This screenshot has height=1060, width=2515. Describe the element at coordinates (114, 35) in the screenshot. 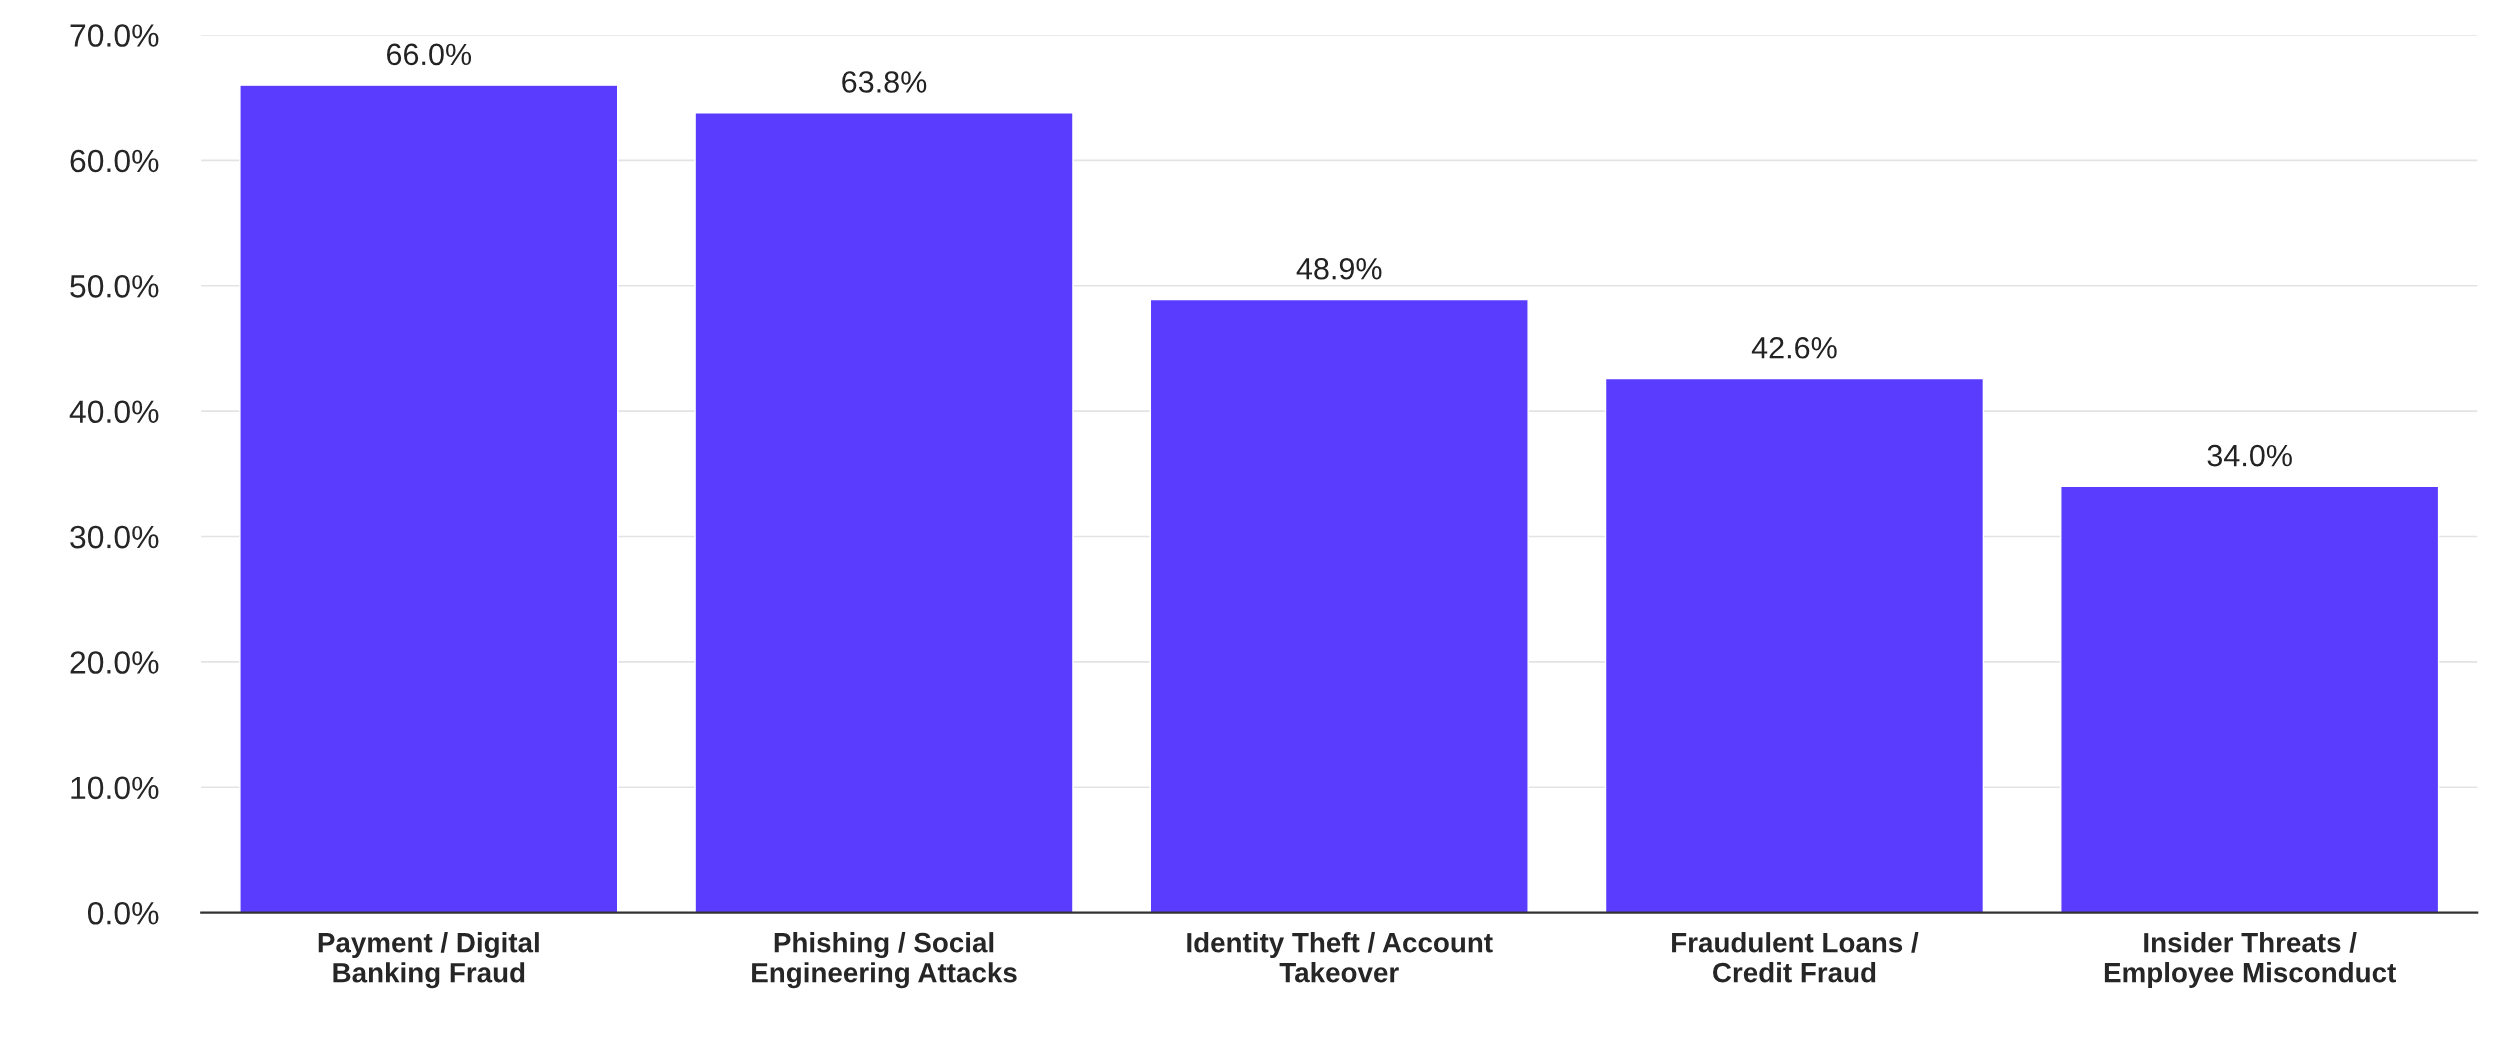

I see `y-tick-label: 70.0%` at that location.